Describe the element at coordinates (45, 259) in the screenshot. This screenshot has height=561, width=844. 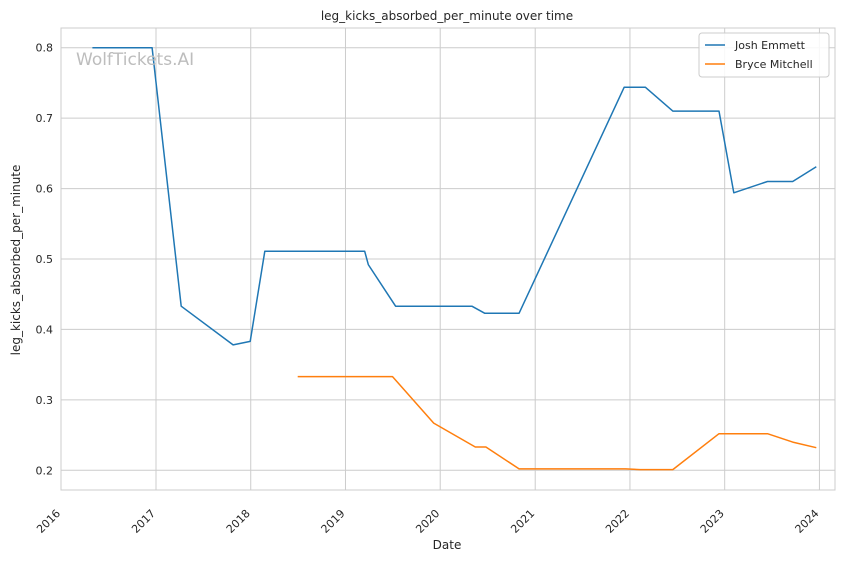
I see `y-tick-label: 0.5` at that location.